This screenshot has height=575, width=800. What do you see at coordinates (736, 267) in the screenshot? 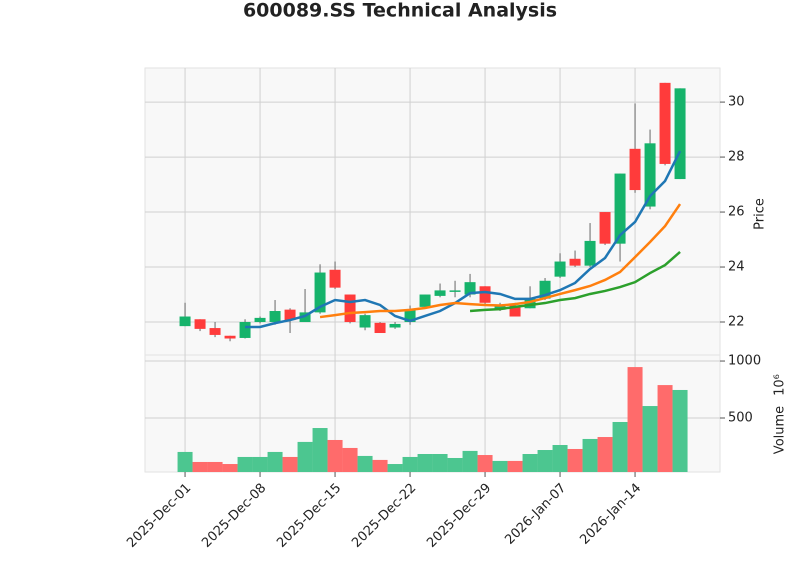
I see `y-tick-label: 24` at bounding box center [736, 267].